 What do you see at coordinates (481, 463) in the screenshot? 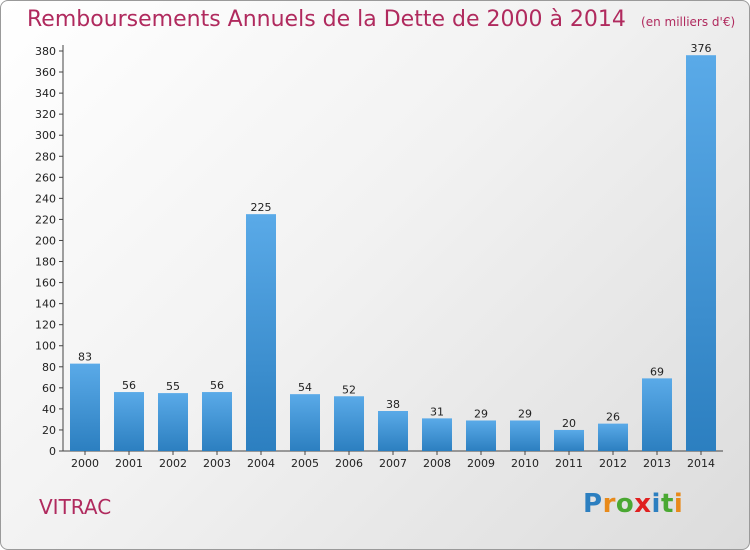
I see `x-tick-label: 2009` at bounding box center [481, 463].